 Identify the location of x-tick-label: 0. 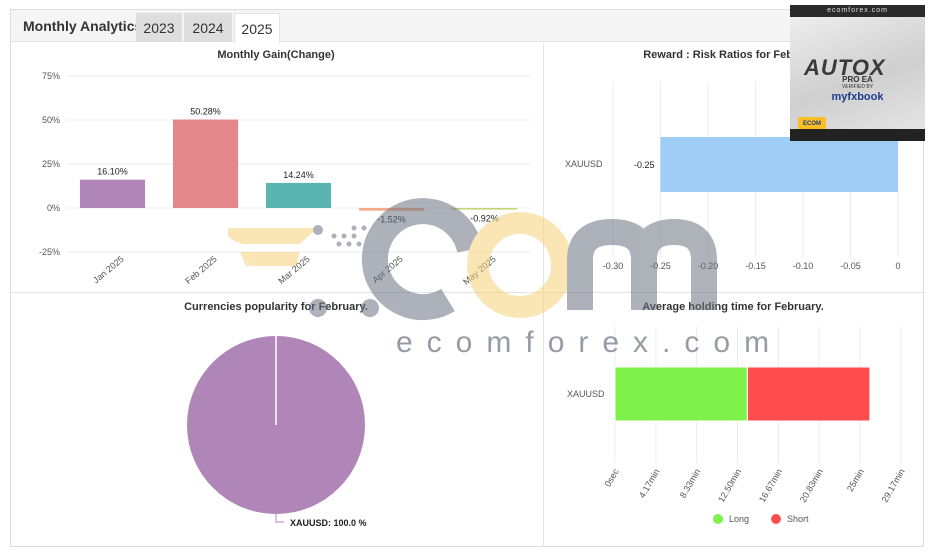
(897, 266).